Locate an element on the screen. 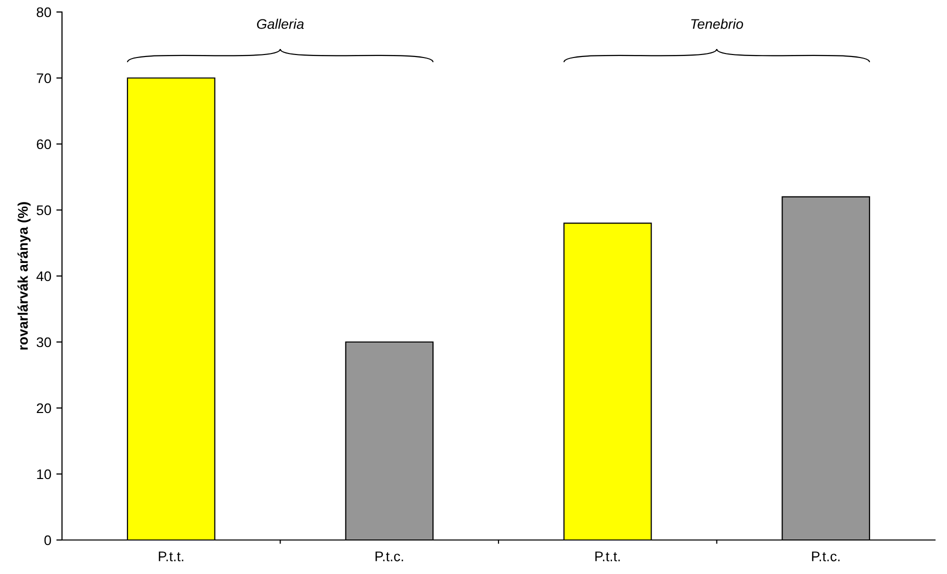 This screenshot has height=574, width=947. y-tick-label: 60 is located at coordinates (44, 144).